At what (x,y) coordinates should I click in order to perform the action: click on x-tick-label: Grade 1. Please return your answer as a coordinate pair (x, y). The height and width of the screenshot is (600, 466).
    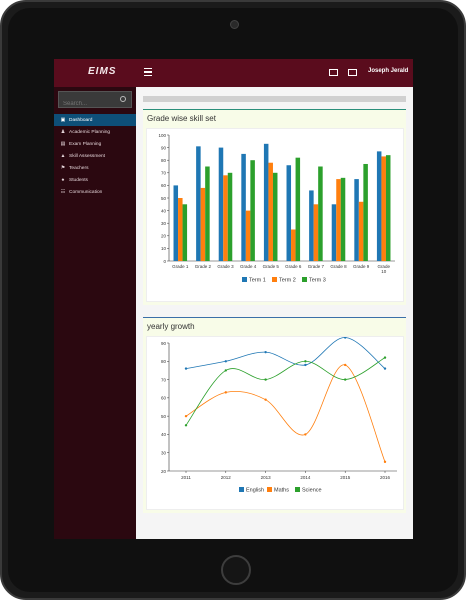
    Looking at the image, I should click on (180, 266).